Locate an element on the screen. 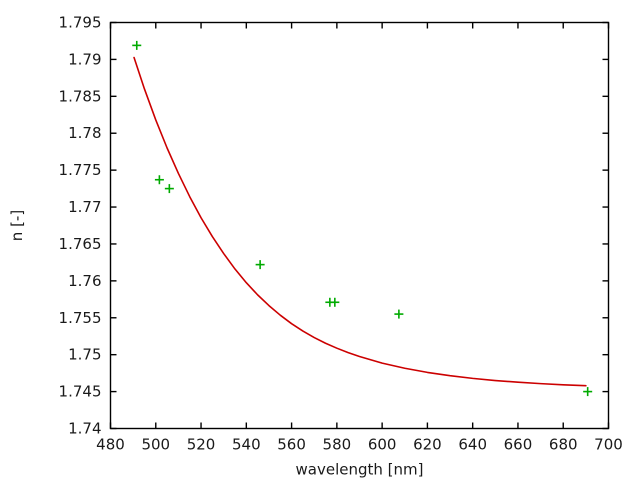 This screenshot has height=480, width=640. x-tick-label: 540 is located at coordinates (246, 445).